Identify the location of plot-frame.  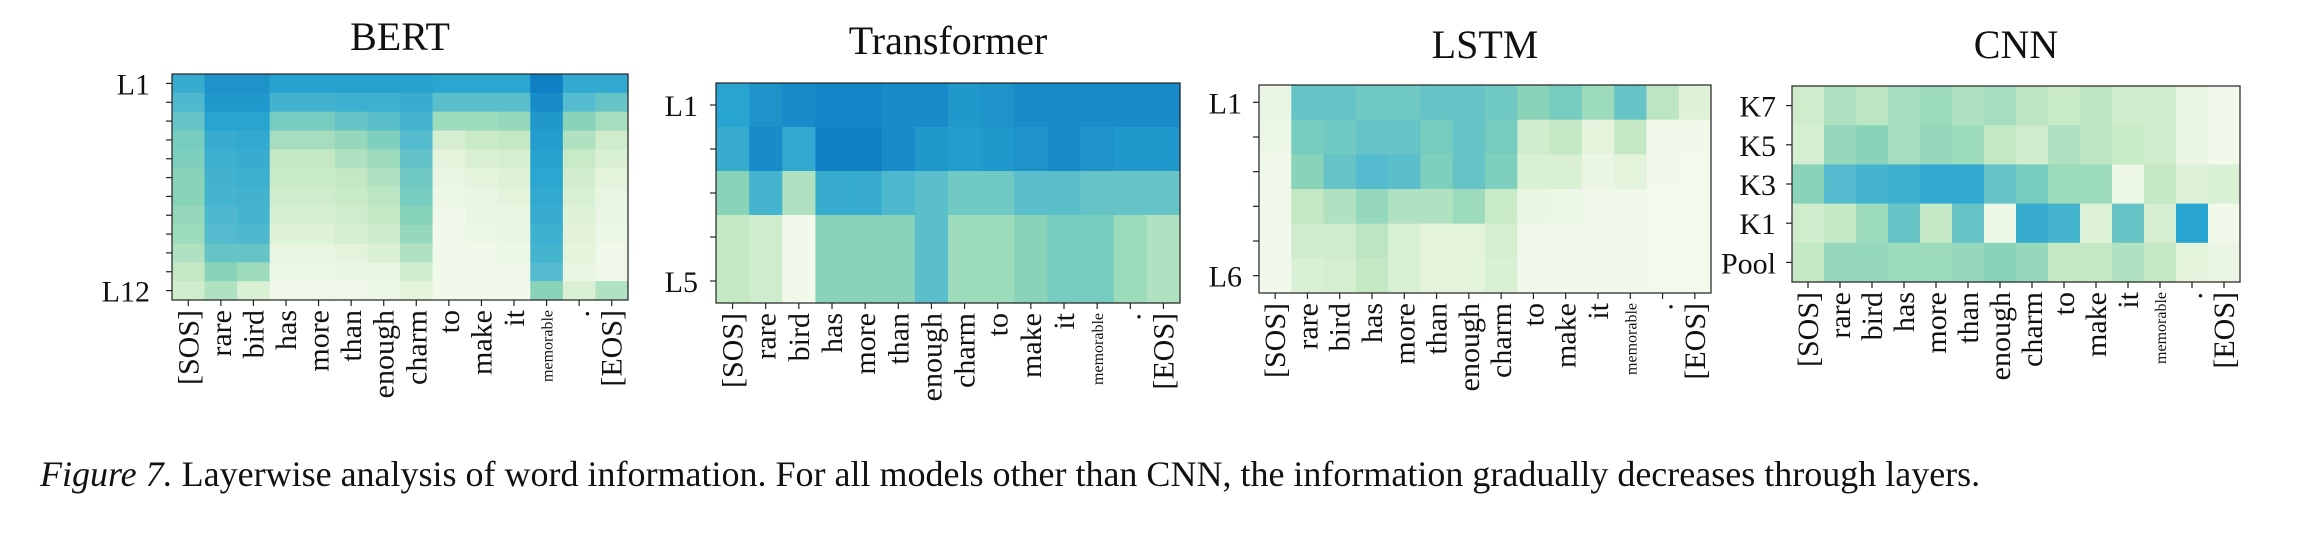
(400, 187).